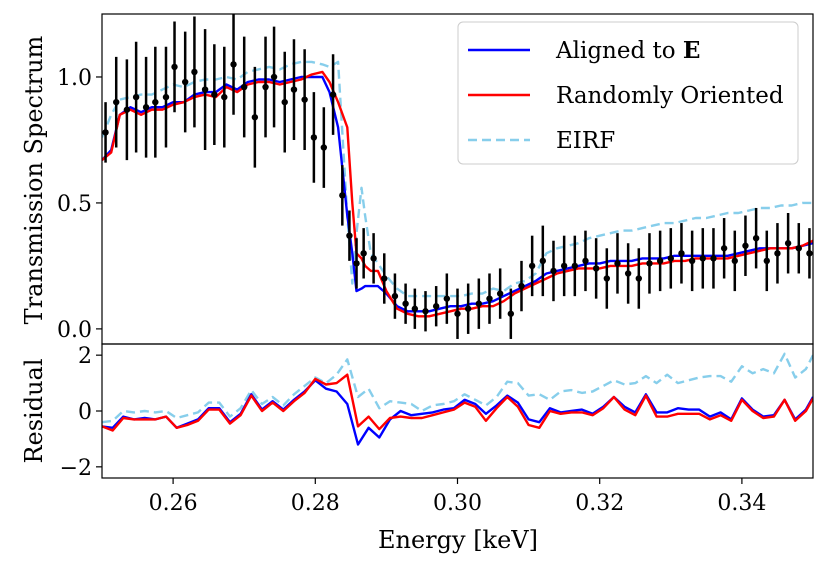 This screenshot has width=830, height=569. Describe the element at coordinates (74, 78) in the screenshot. I see `top-ytick-label: 1.0` at that location.